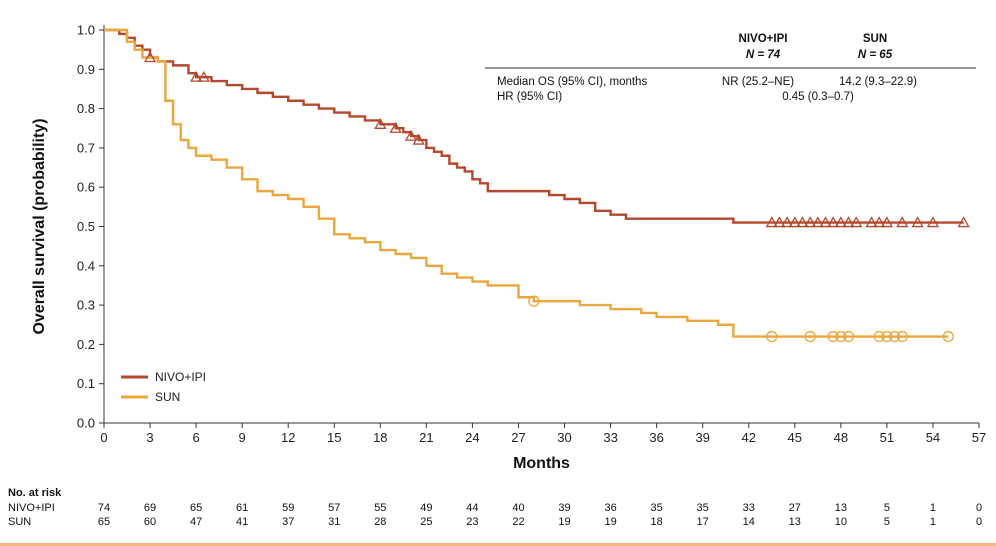 This screenshot has width=996, height=546. What do you see at coordinates (933, 437) in the screenshot?
I see `x-tick-label: 54` at bounding box center [933, 437].